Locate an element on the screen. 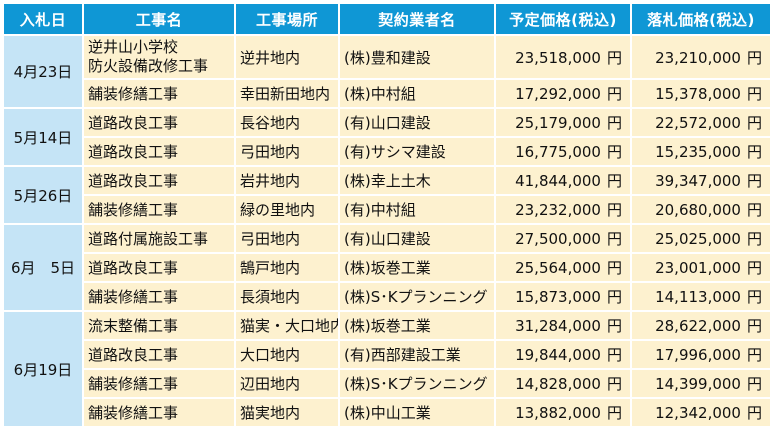  header-contractor: 契約業者名 is located at coordinates (417, 19).